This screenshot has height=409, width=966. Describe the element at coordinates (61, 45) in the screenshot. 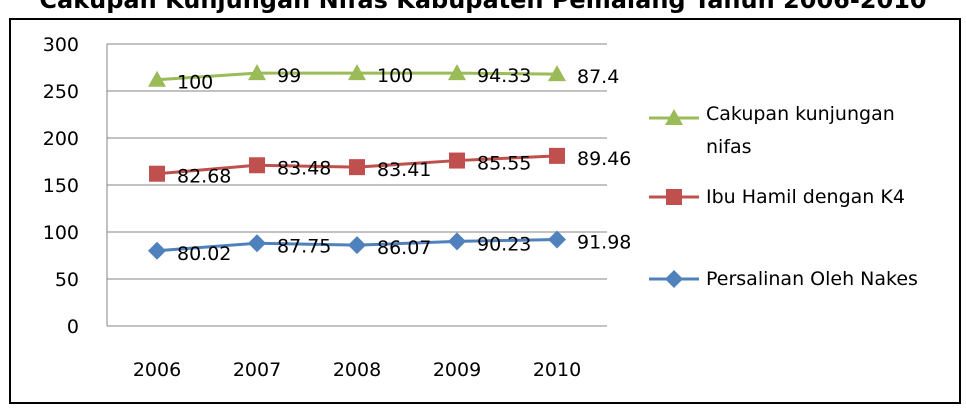

I see `y-tick-label: 300` at that location.